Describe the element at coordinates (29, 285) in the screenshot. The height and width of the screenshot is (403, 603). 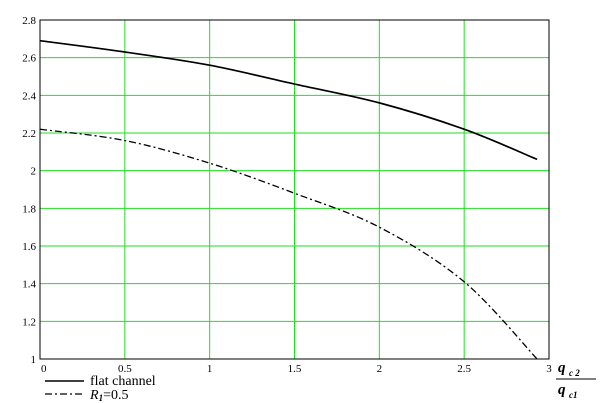
I see `y-tick-label: 1.4` at that location.